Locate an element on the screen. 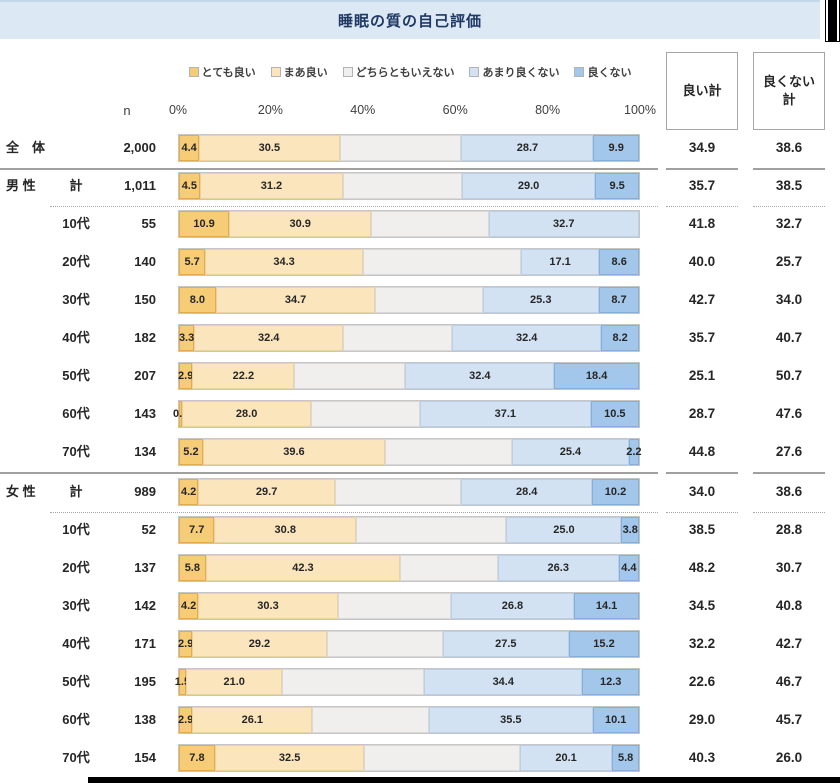  segment-very-good: 4.5 is located at coordinates (189, 186).